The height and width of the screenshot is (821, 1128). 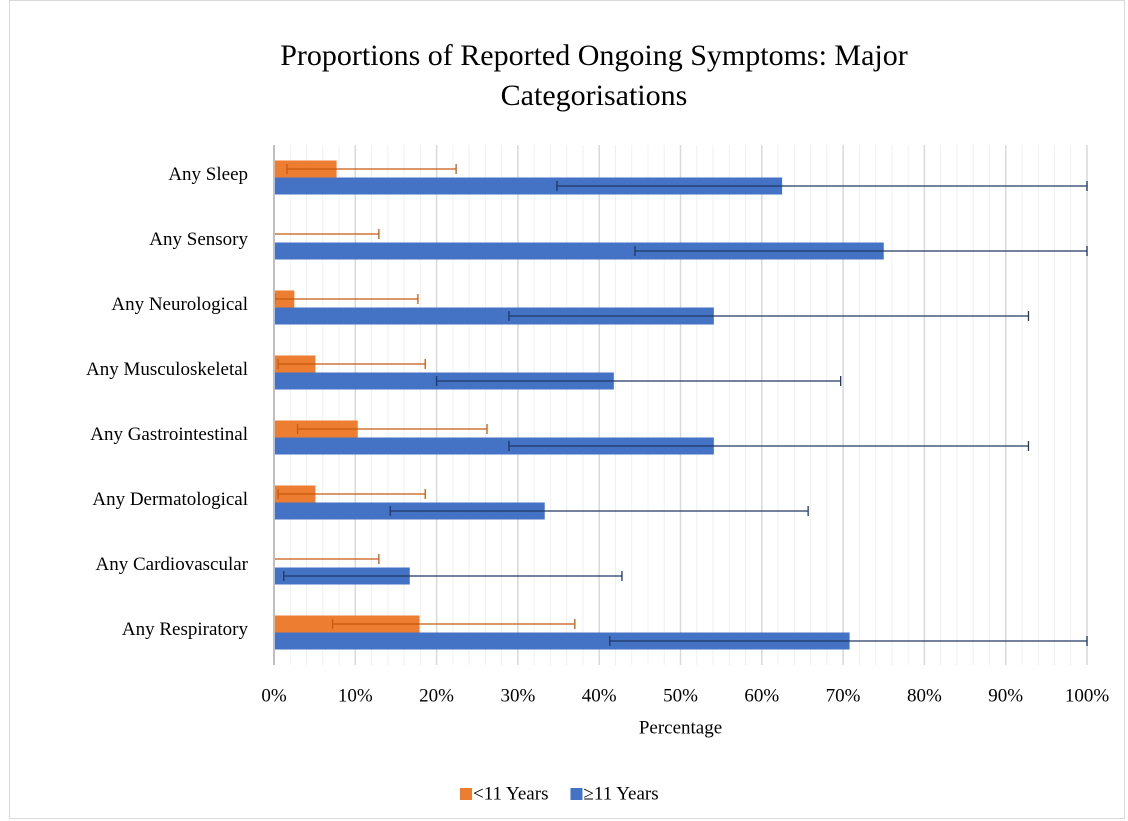 I want to click on y-tick-label: Any Respiratory, so click(x=185, y=629).